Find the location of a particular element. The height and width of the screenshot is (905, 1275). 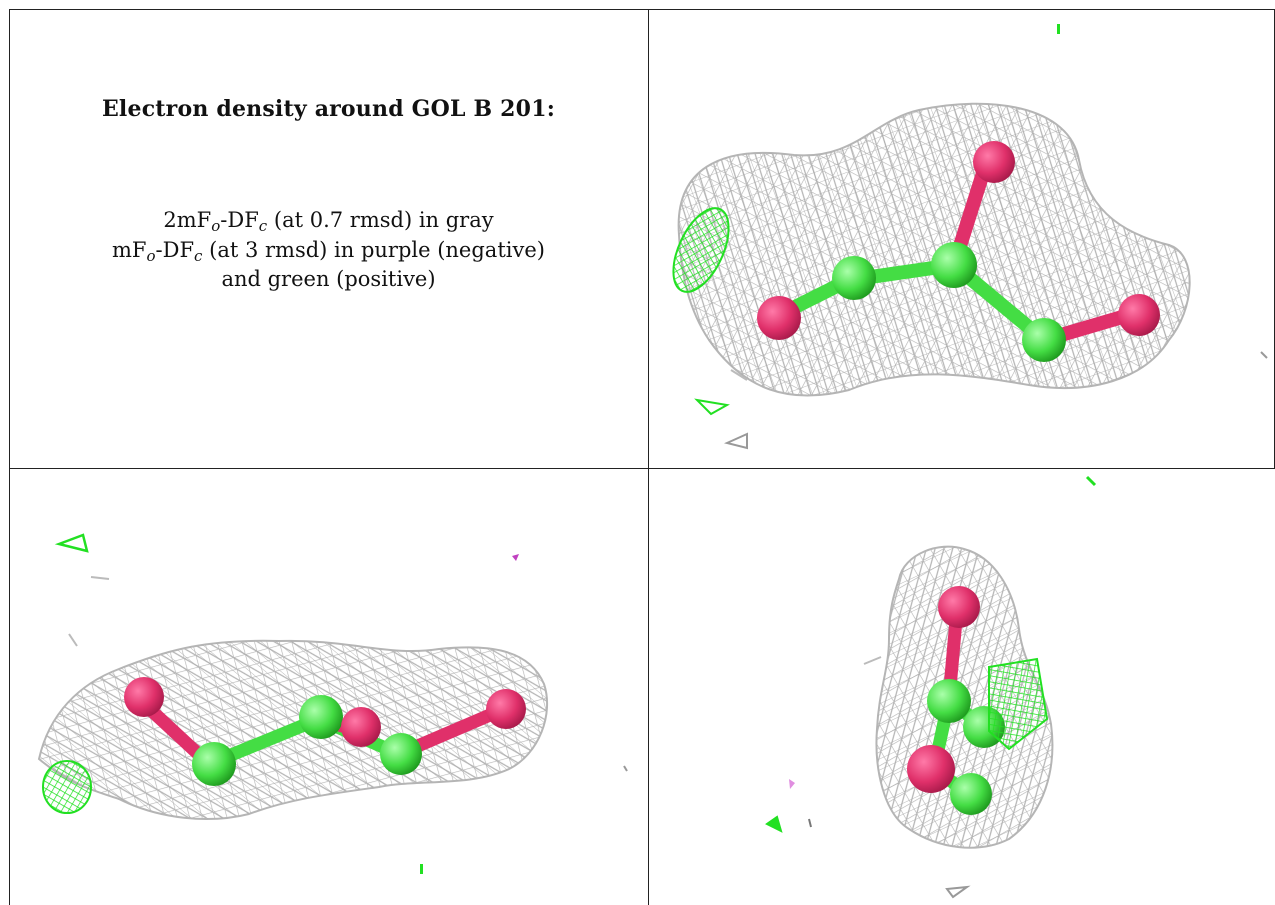

table-border-top is located at coordinates (642, 9).